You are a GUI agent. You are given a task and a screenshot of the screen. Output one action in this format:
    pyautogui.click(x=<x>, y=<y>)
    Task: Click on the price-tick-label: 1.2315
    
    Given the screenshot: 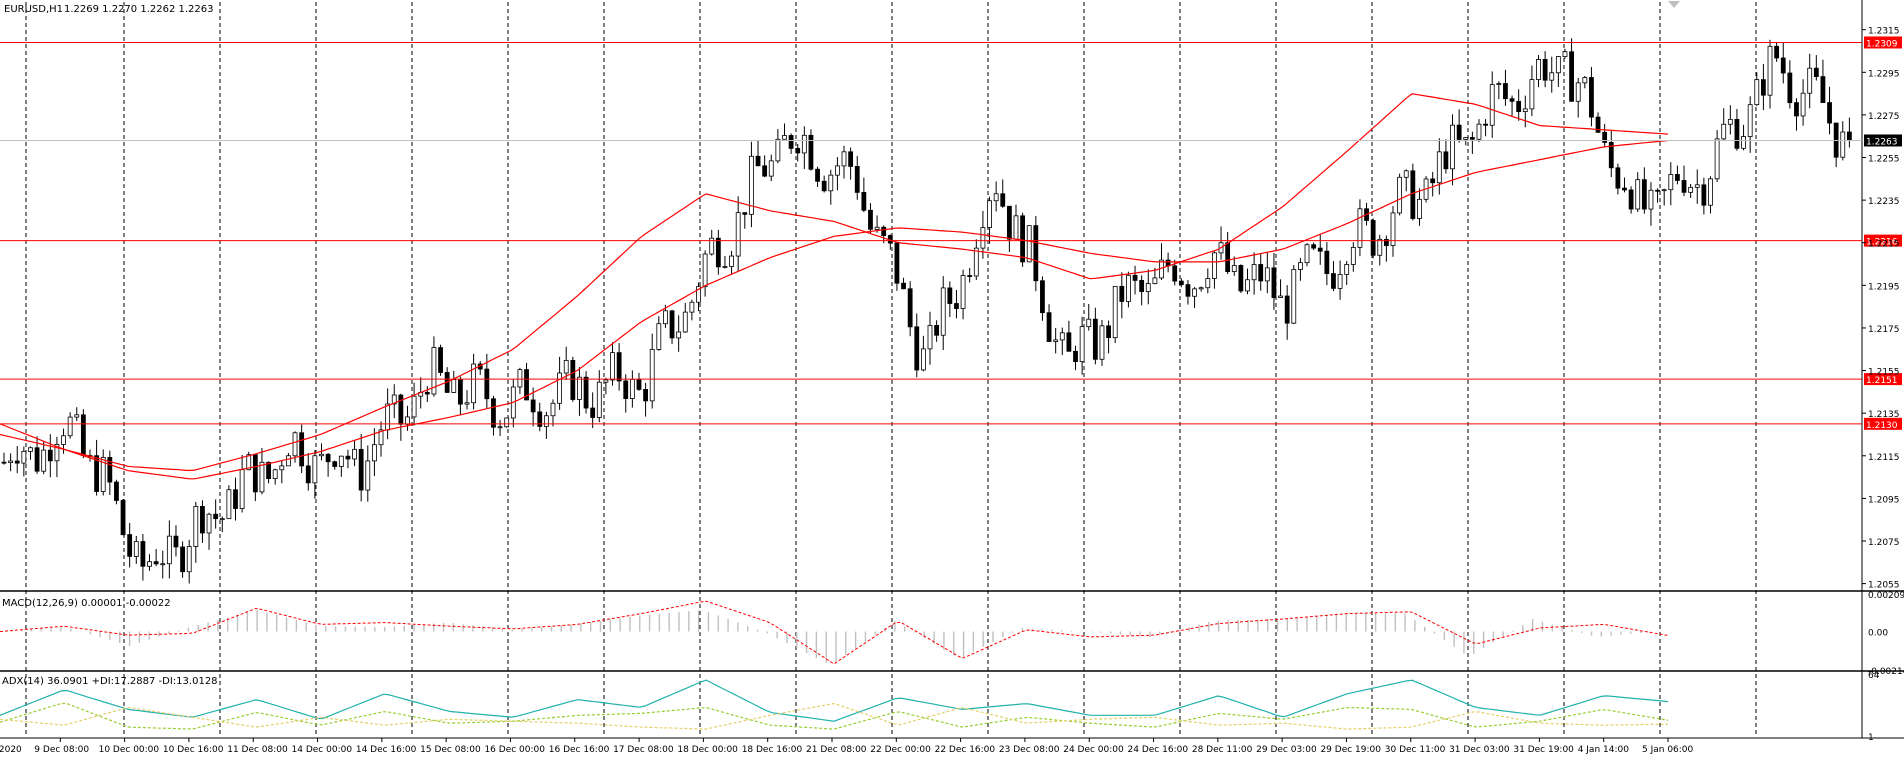 What is the action you would take?
    pyautogui.click(x=1884, y=32)
    